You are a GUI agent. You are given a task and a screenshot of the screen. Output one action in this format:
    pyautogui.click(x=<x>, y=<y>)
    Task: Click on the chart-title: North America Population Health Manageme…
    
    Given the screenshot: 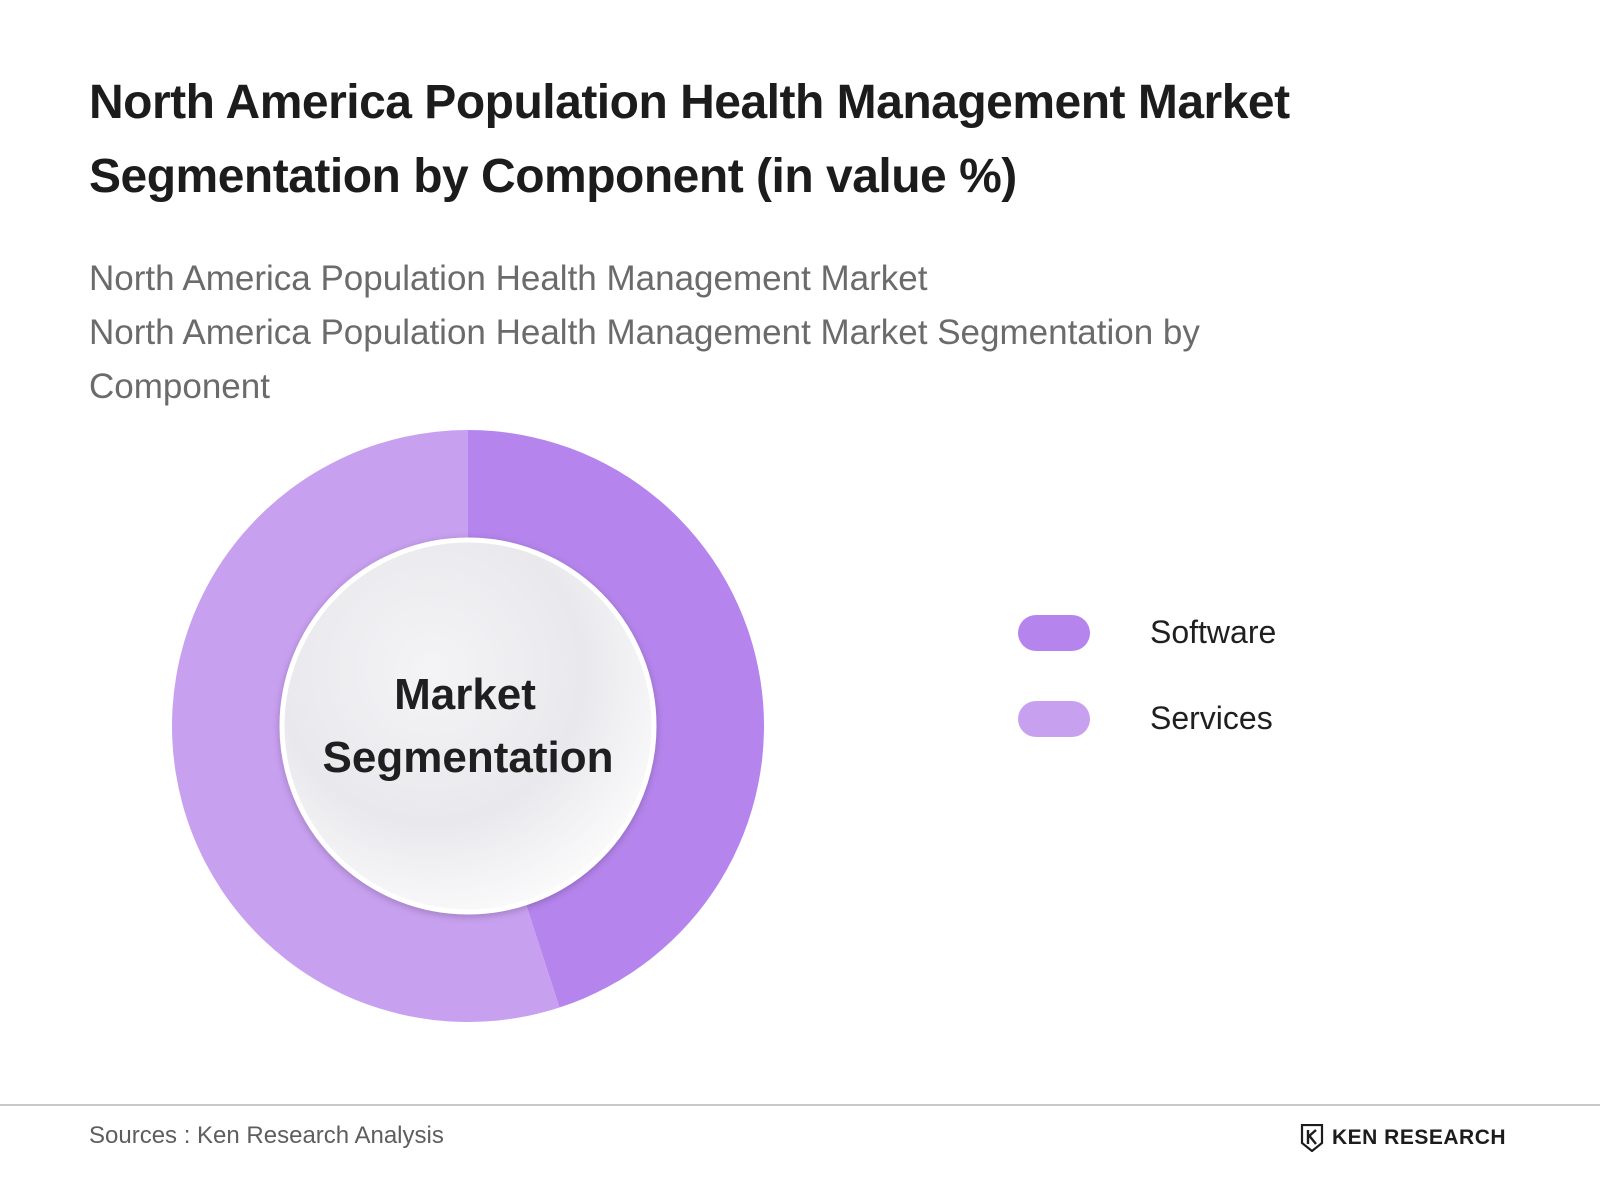 What is the action you would take?
    pyautogui.click(x=809, y=140)
    